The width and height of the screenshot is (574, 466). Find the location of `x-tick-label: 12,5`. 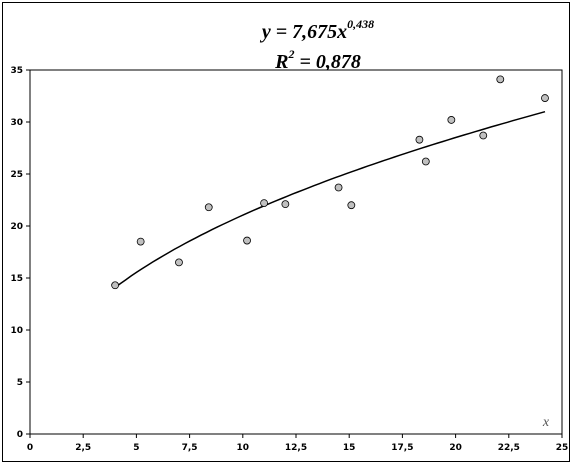

x-tick-label: 12,5 is located at coordinates (296, 448).